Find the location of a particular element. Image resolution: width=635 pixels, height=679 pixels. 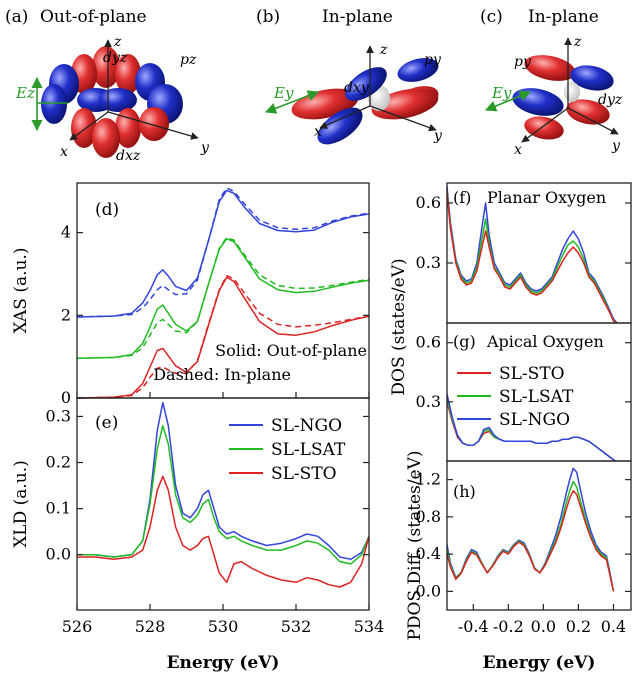

axis-label-z-a: z is located at coordinates (117, 42).